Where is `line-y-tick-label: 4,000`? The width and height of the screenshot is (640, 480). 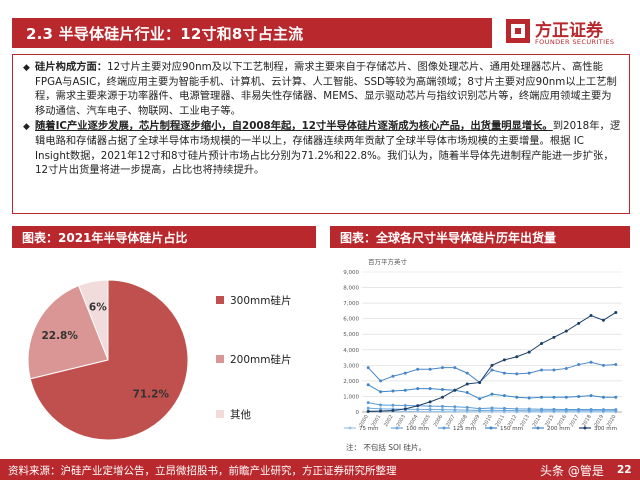
line-y-tick-label: 4,000 is located at coordinates (351, 351).